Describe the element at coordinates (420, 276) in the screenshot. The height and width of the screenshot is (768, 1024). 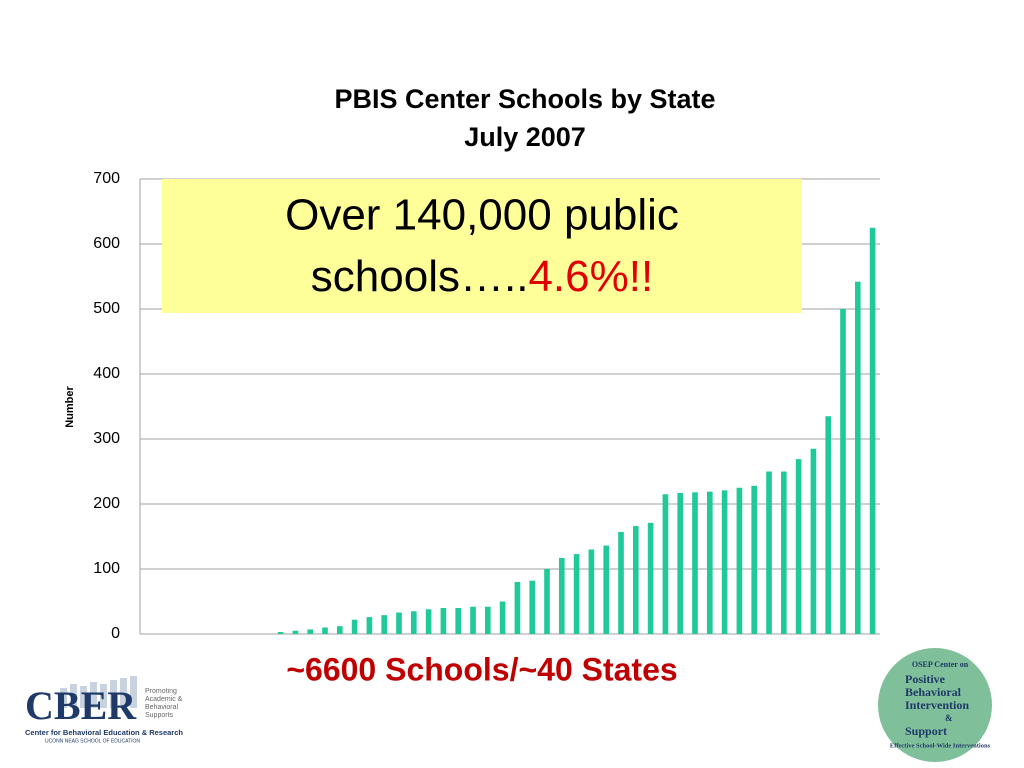
I see `callout-text: schools…..` at that location.